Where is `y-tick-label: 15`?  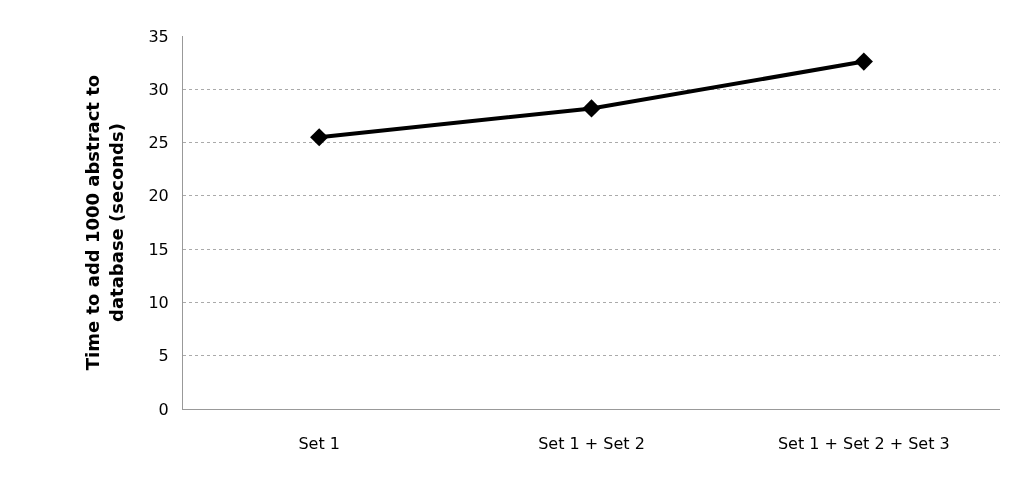
y-tick-label: 15 is located at coordinates (158, 249).